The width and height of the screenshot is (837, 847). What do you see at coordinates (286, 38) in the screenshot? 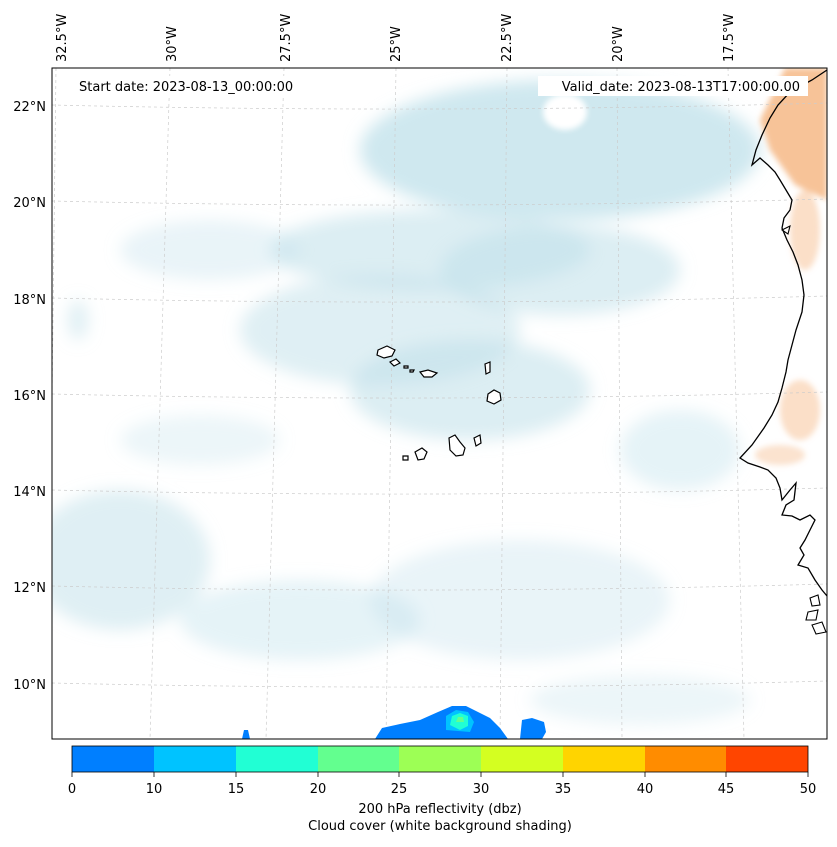
I see `lon-label: 27.5°W` at bounding box center [286, 38].